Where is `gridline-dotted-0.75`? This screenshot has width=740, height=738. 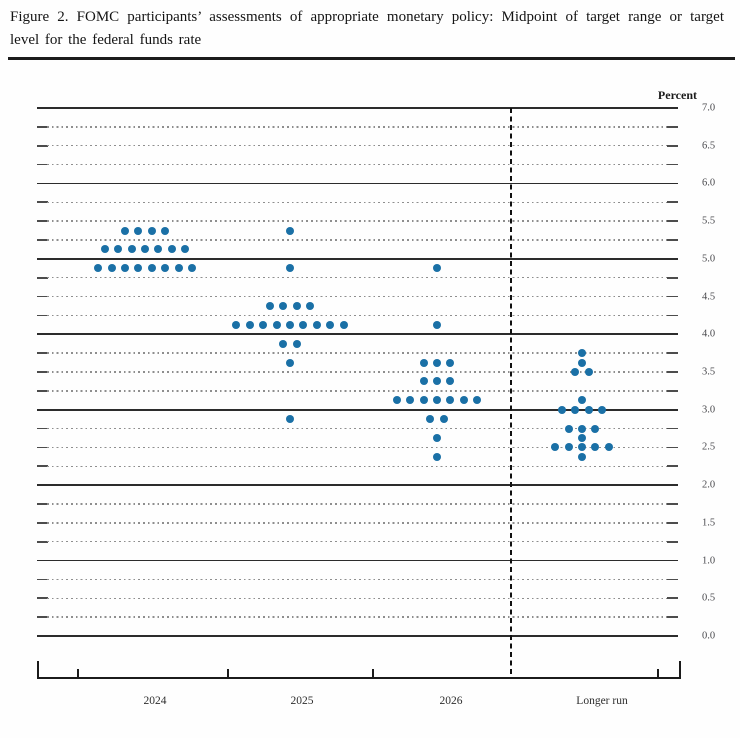
gridline-dotted-0.75 is located at coordinates (357, 579).